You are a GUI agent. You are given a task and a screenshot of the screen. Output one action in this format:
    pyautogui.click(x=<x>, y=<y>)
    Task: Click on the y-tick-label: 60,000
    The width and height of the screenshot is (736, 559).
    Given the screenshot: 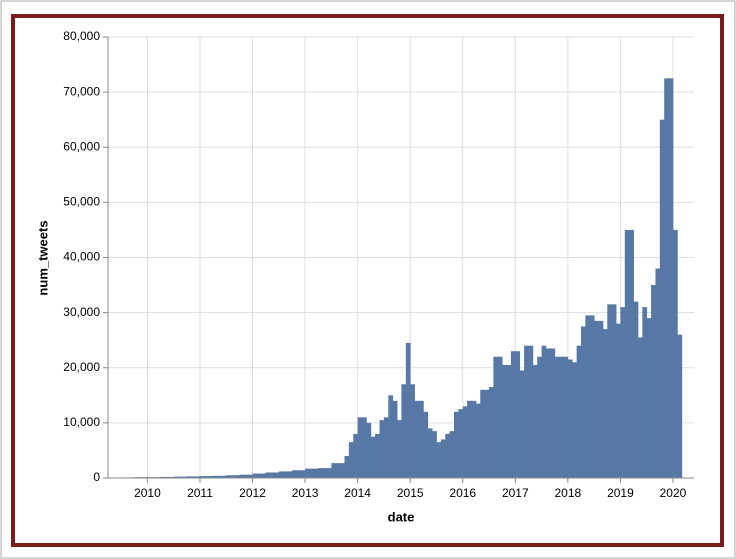 What is the action you would take?
    pyautogui.click(x=81, y=146)
    